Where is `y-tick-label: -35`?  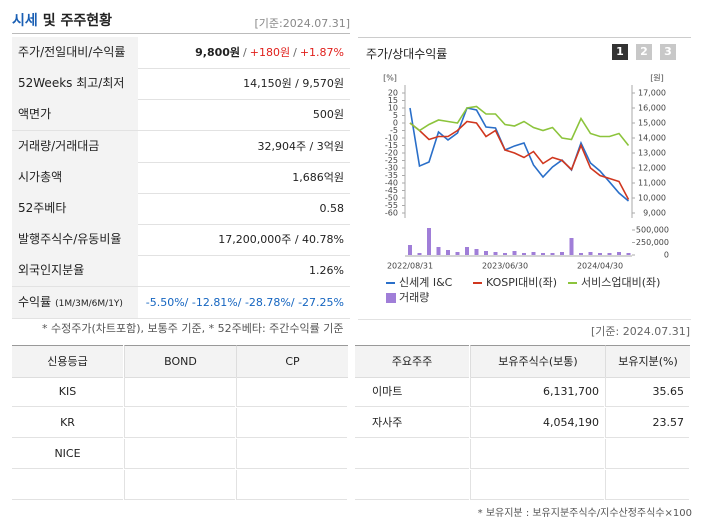 y-tick-label: -35 is located at coordinates (391, 175).